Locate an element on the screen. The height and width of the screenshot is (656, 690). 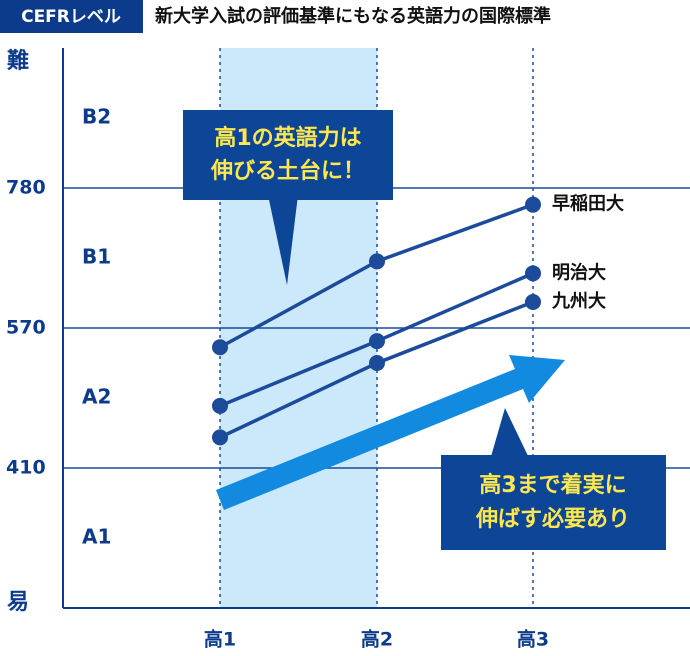
callout-text: 伸ばす必要あり is located at coordinates (552, 519).